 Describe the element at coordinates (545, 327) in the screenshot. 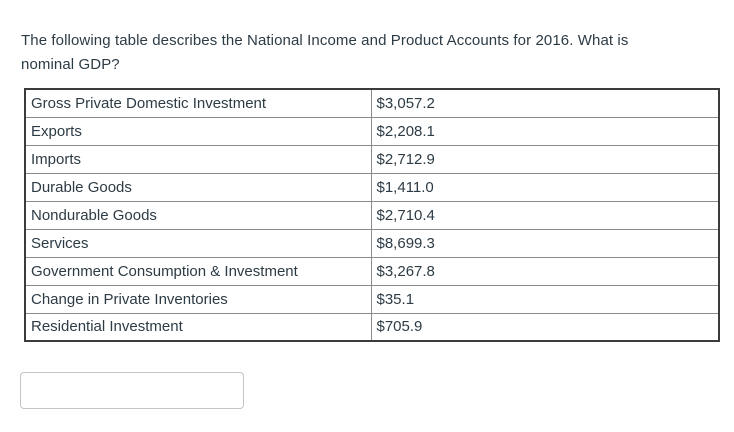

I see `row-value: $705.9` at that location.